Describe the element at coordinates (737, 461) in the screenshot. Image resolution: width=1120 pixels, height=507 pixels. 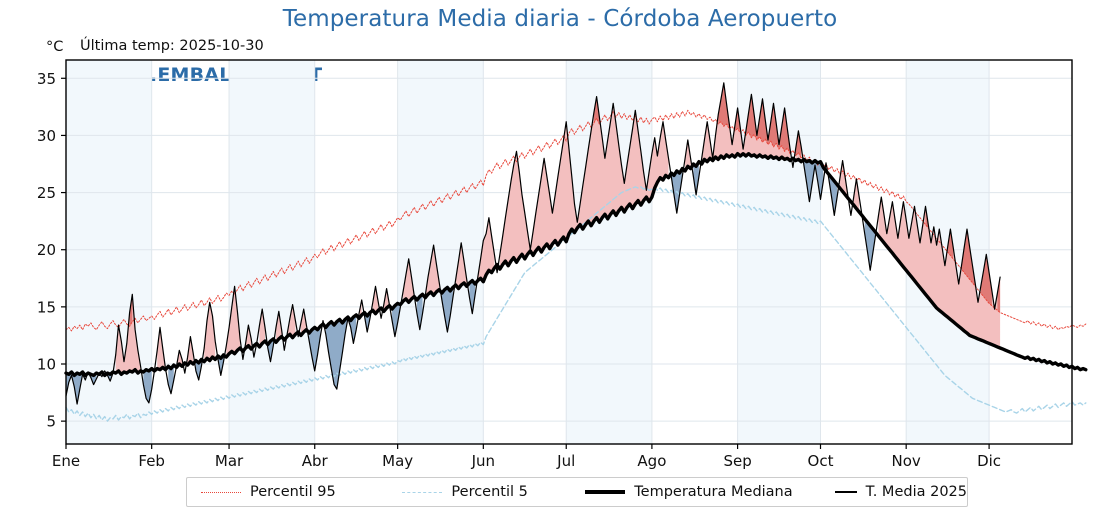
I see `x-axis-tick-label: Sep` at that location.